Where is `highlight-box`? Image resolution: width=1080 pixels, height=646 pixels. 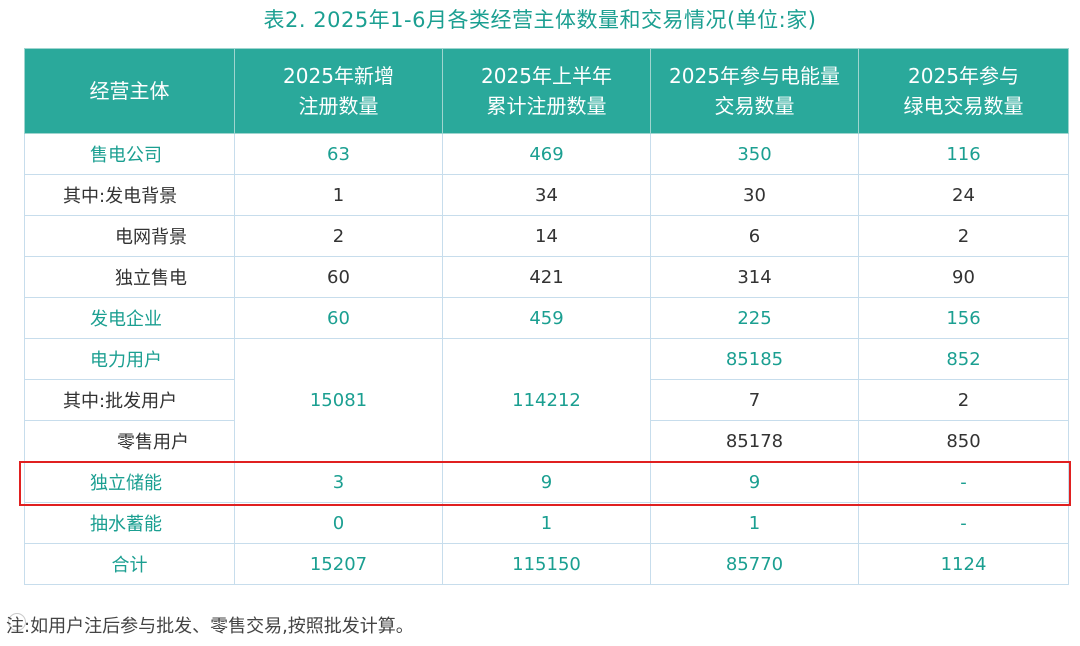 highlight-box is located at coordinates (545, 483).